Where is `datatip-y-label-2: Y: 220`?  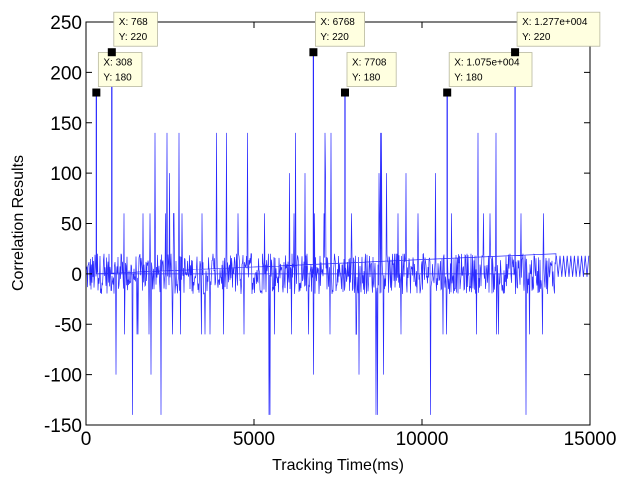 datatip-y-label-2: Y: 220 is located at coordinates (334, 37).